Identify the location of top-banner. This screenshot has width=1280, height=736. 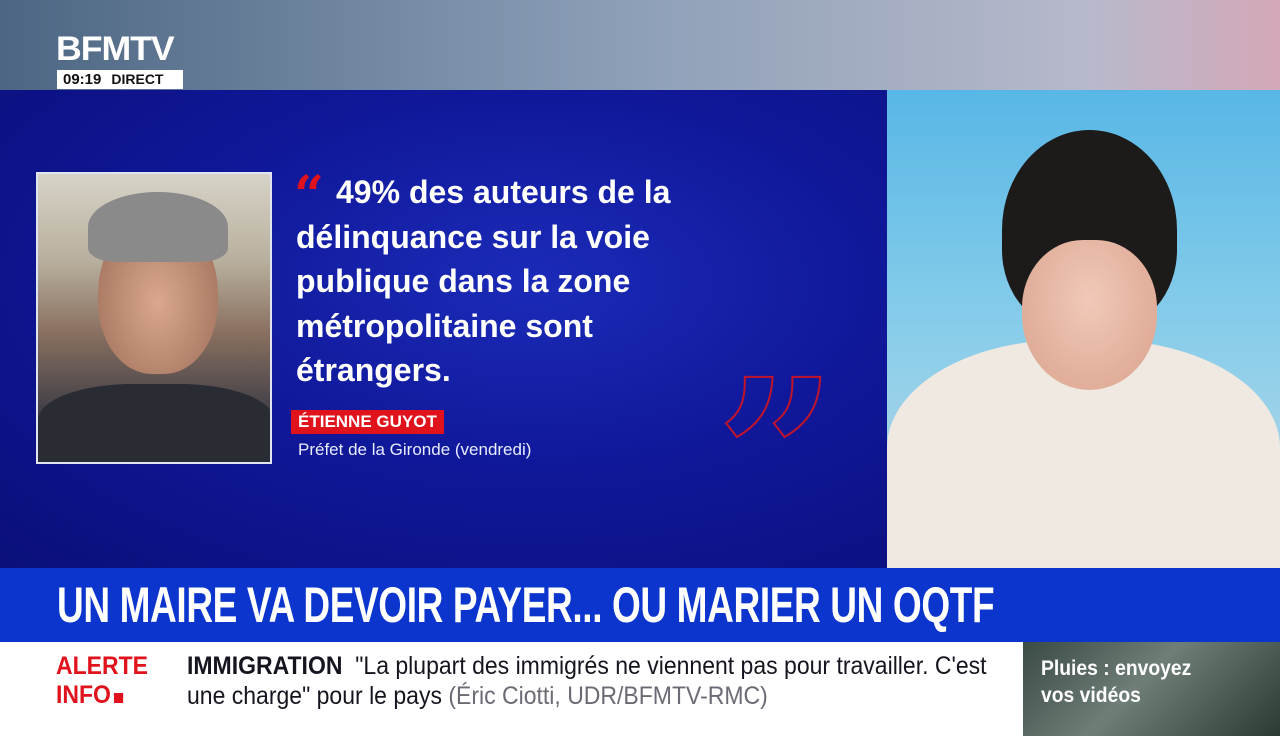
(640, 45).